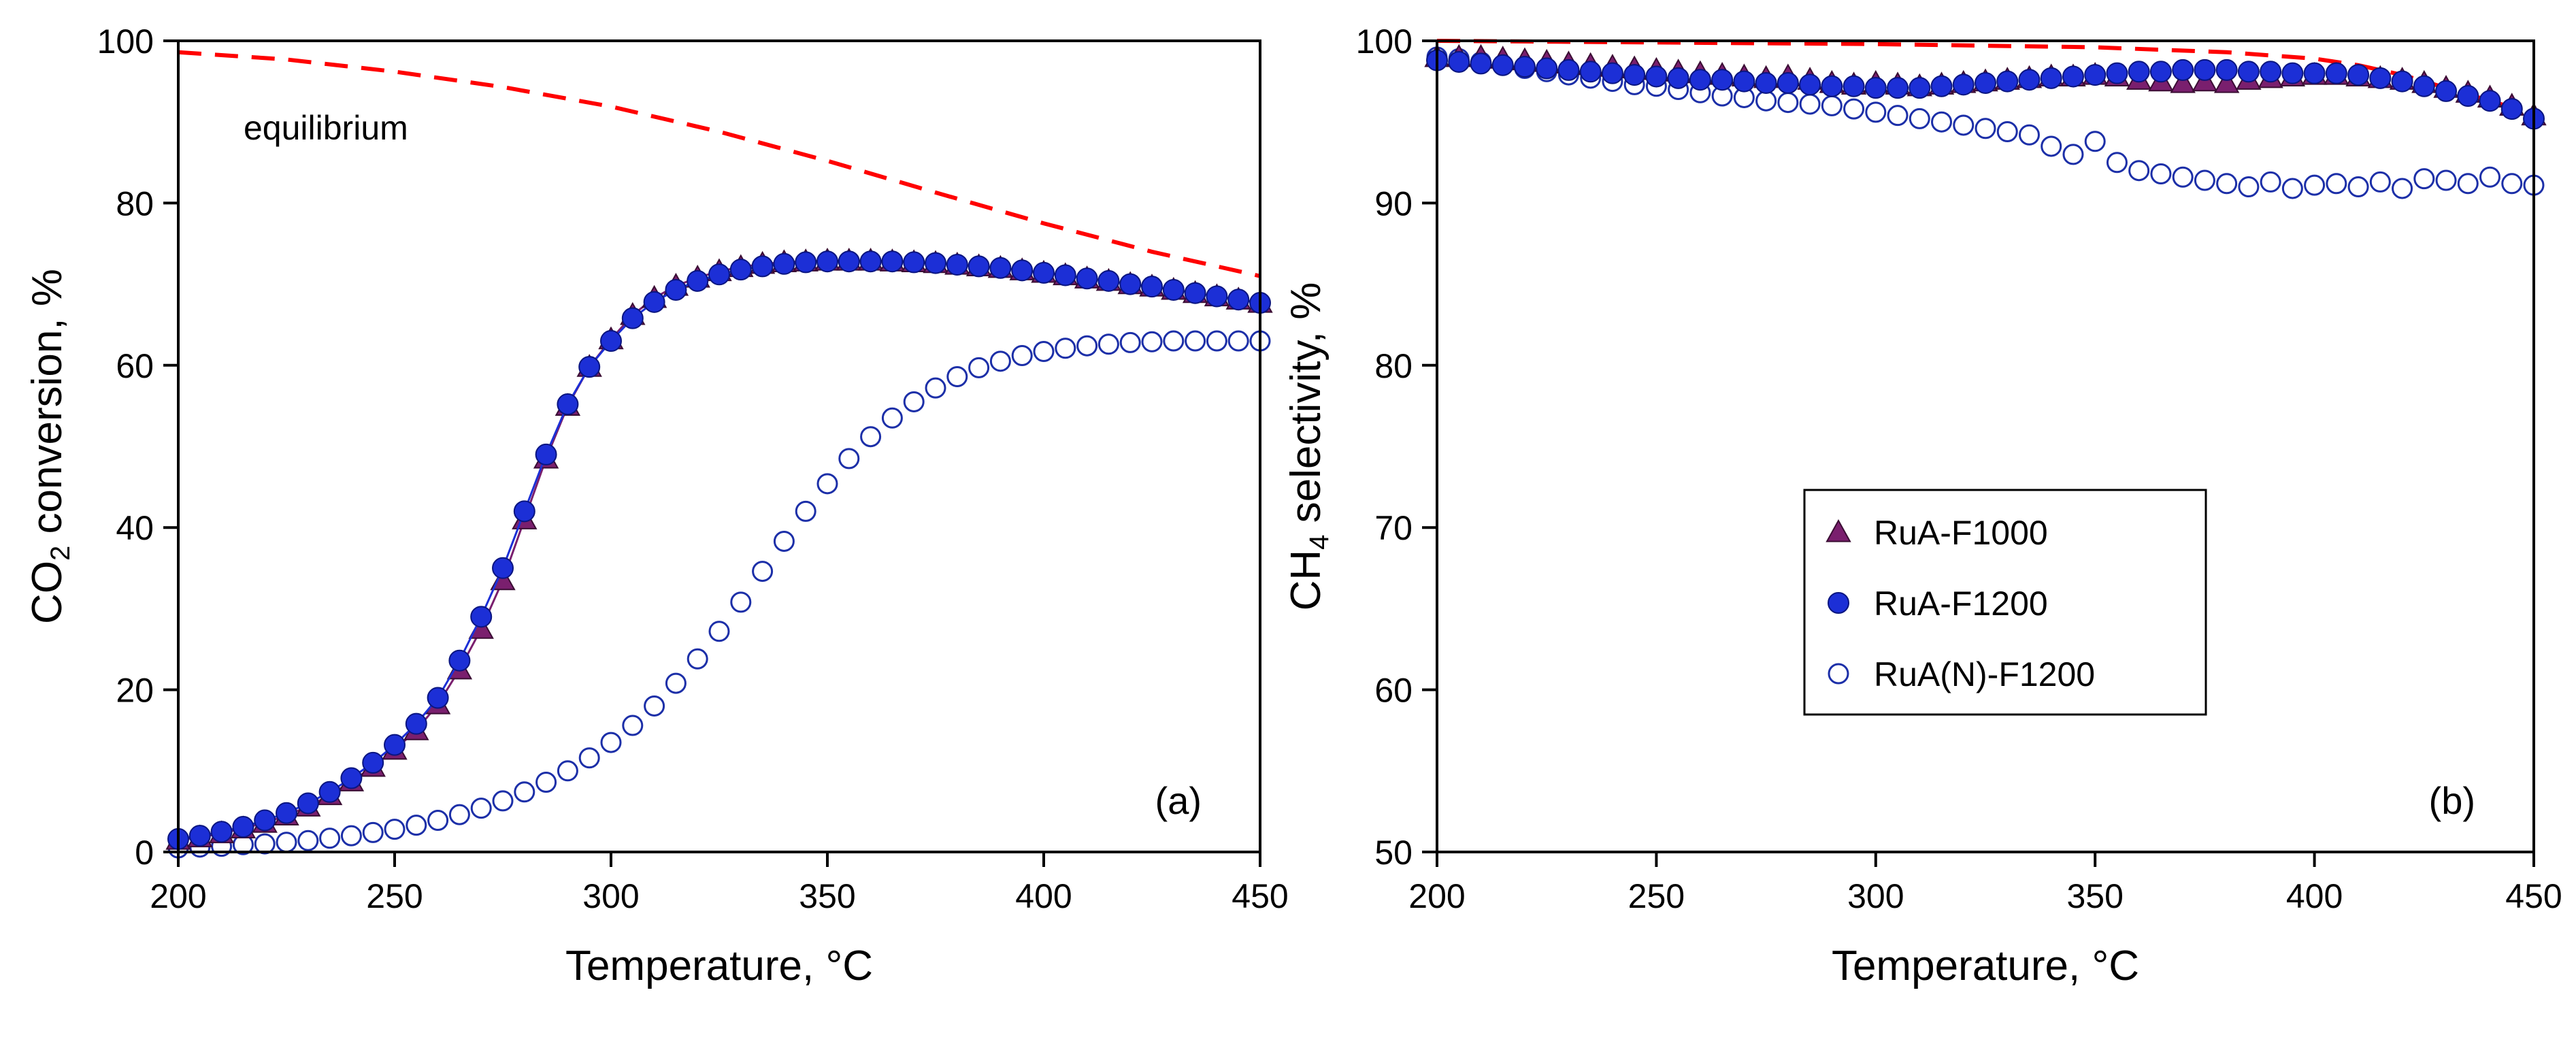  I want to click on legend-entry: RuA(N)-F1200, so click(1962, 674).